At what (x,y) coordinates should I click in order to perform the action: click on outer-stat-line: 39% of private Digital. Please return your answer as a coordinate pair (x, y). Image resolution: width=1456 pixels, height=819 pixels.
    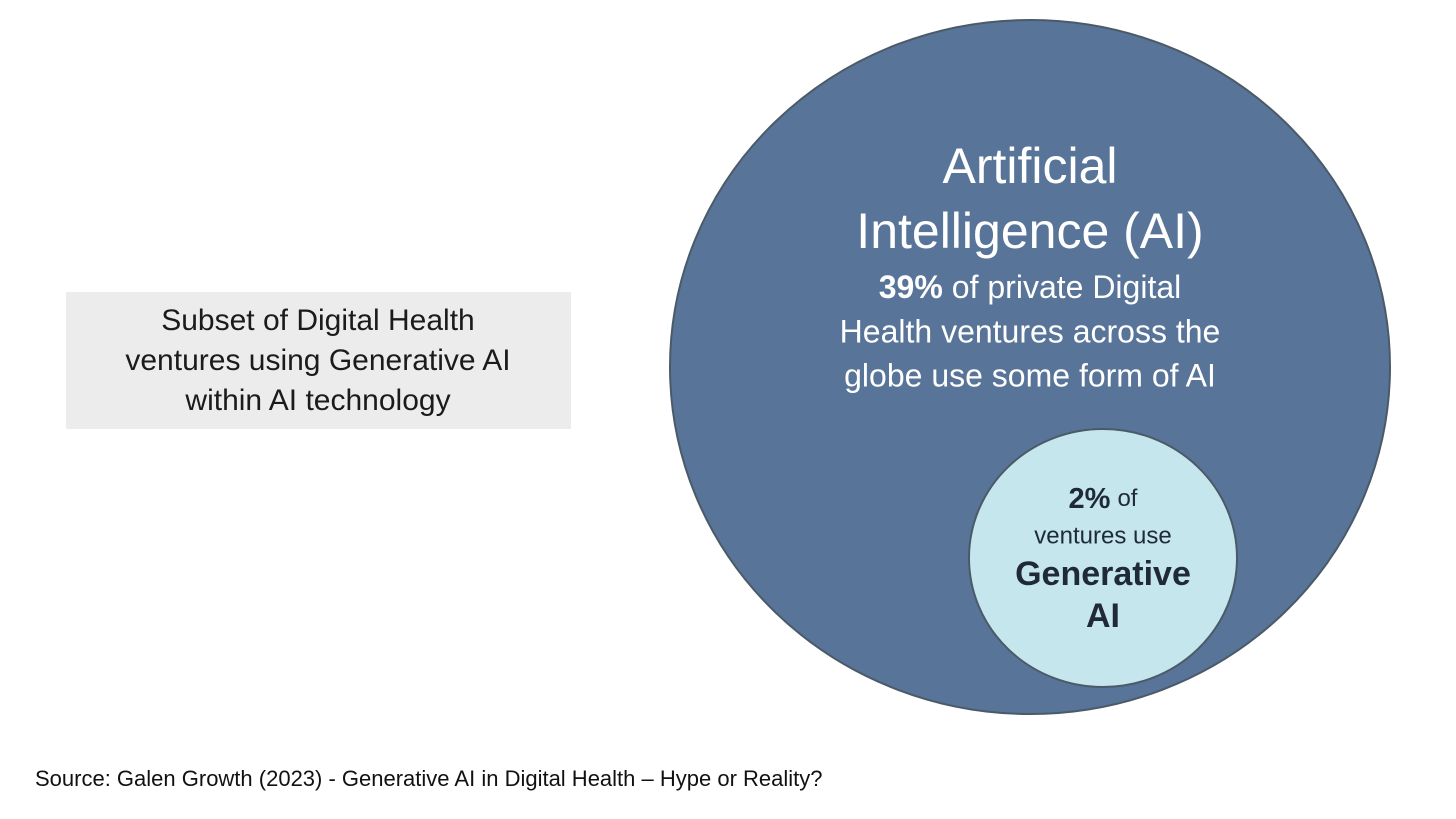
    Looking at the image, I should click on (1030, 287).